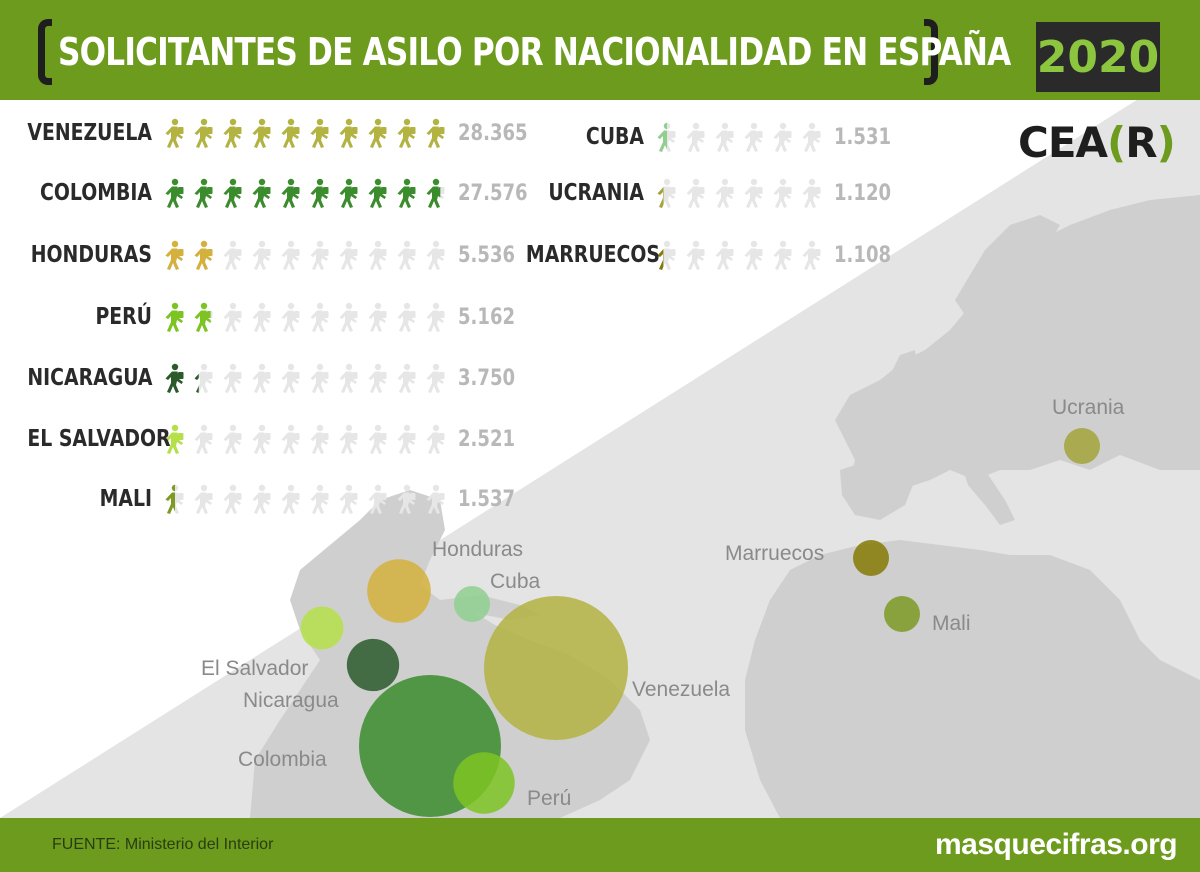  I want to click on logo-open-bracket: (, so click(1116, 142).